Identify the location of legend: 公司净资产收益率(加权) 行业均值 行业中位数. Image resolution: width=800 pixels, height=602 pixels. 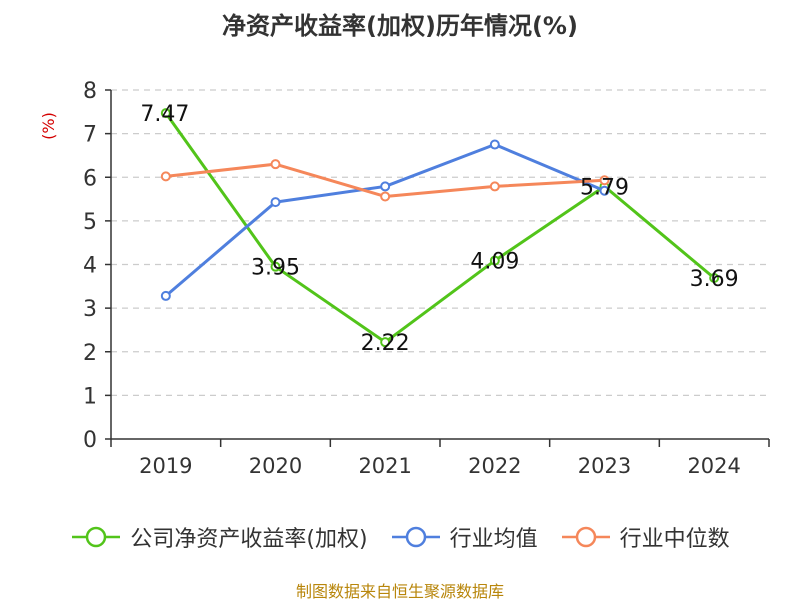
(400, 537).